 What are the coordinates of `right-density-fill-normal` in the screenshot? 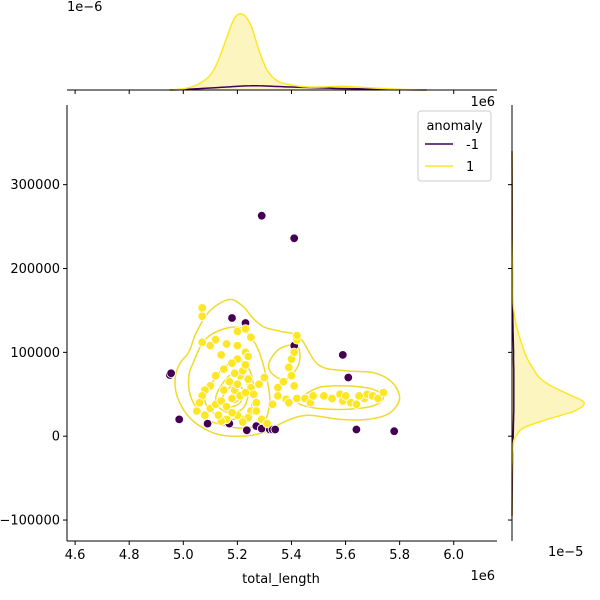 It's located at (548, 333).